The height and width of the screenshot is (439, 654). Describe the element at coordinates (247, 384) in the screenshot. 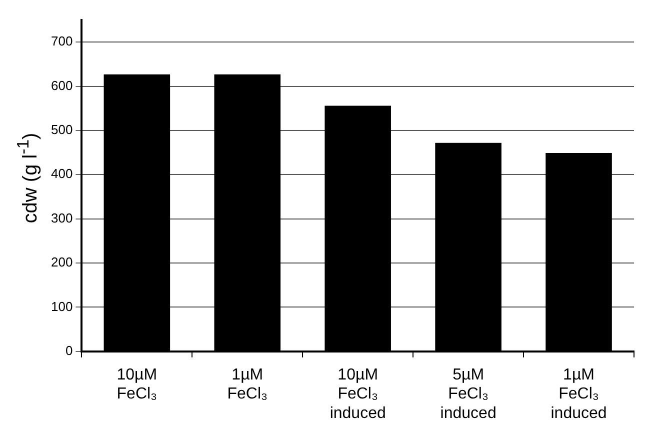

I see `x-tick-label: 1µM FeCl₃` at that location.